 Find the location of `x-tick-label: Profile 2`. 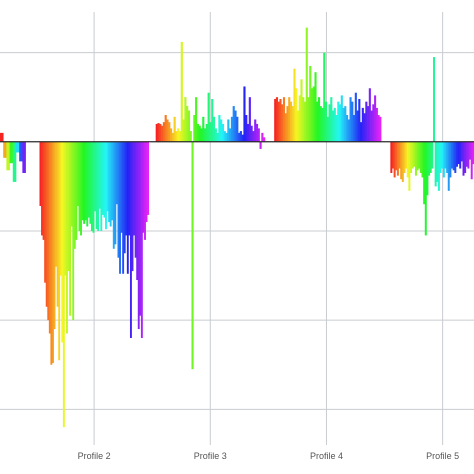

x-tick-label: Profile 2 is located at coordinates (94, 456).